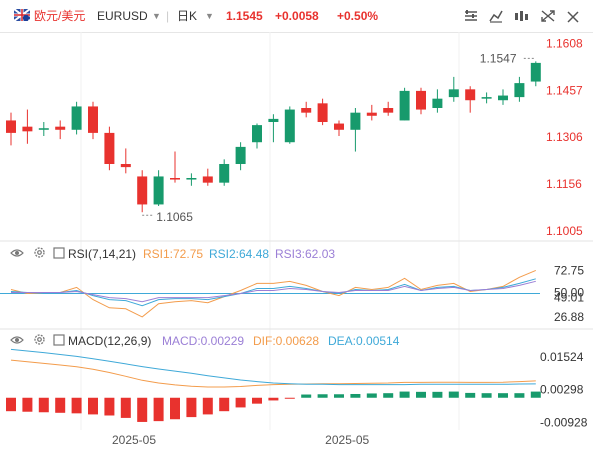  Describe the element at coordinates (496, 16) in the screenshot. I see `compare-icon` at that location.